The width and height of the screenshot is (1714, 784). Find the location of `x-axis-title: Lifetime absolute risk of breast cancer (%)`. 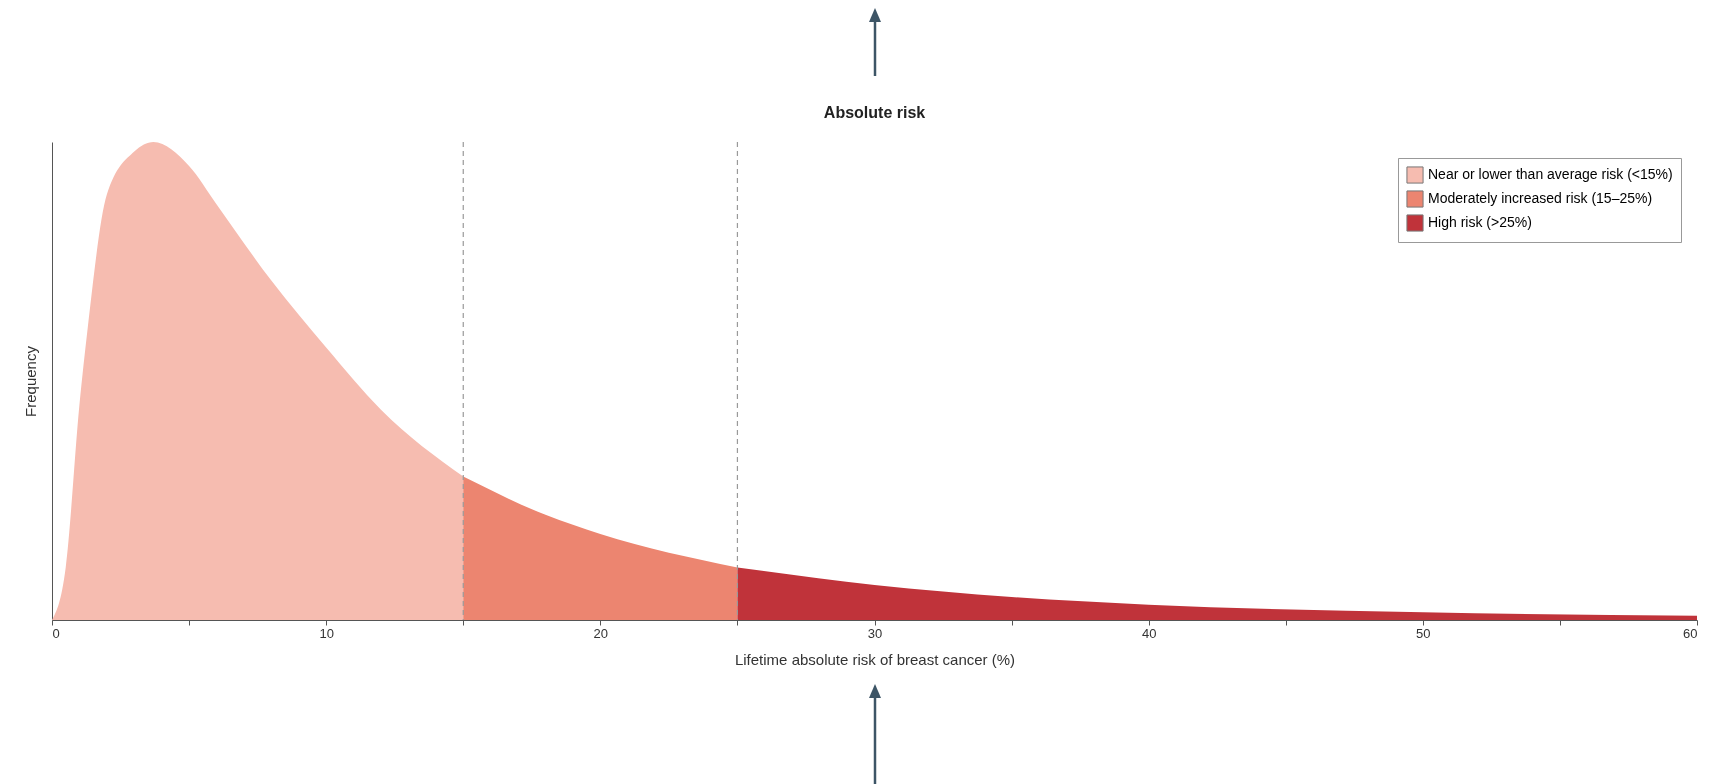

x-axis-title: Lifetime absolute risk of breast cancer (%) is located at coordinates (875, 659).